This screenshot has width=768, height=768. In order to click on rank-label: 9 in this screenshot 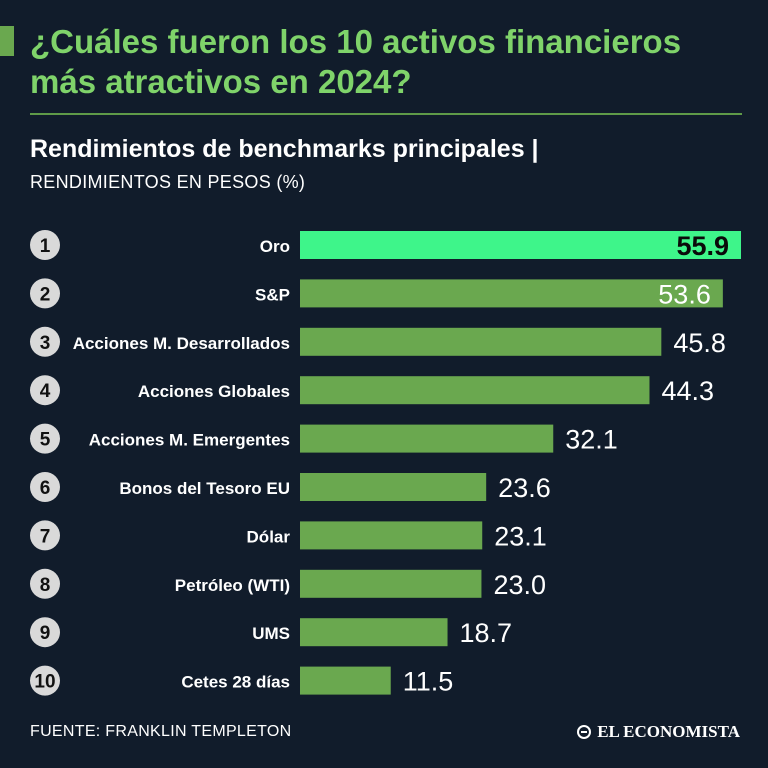, I will do `click(45, 633)`.